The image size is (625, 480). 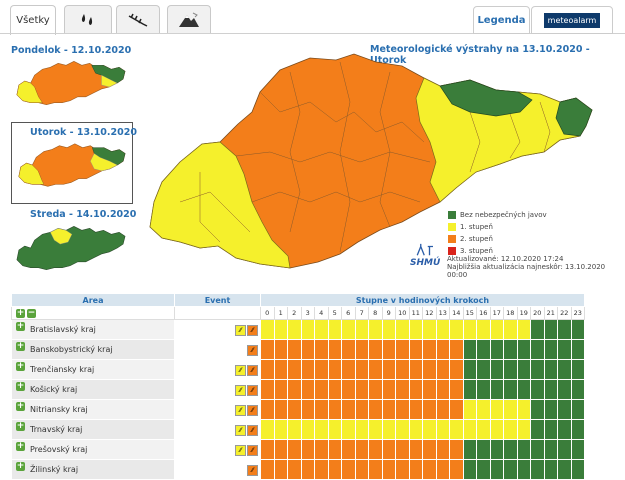 What do you see at coordinates (83, 214) in the screenshot?
I see `day-title-wednesday: Streda - 14.10.2020` at bounding box center [83, 214].